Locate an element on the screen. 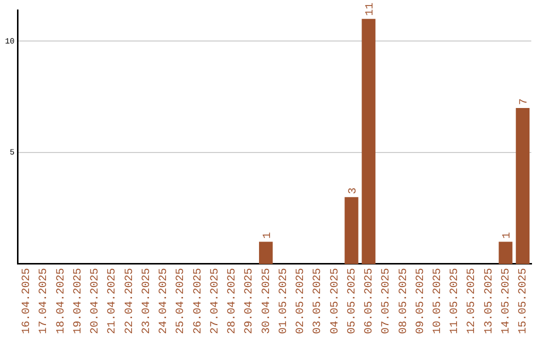 This screenshot has width=540, height=340. x-tick-label: 02.05.2025 is located at coordinates (301, 301).